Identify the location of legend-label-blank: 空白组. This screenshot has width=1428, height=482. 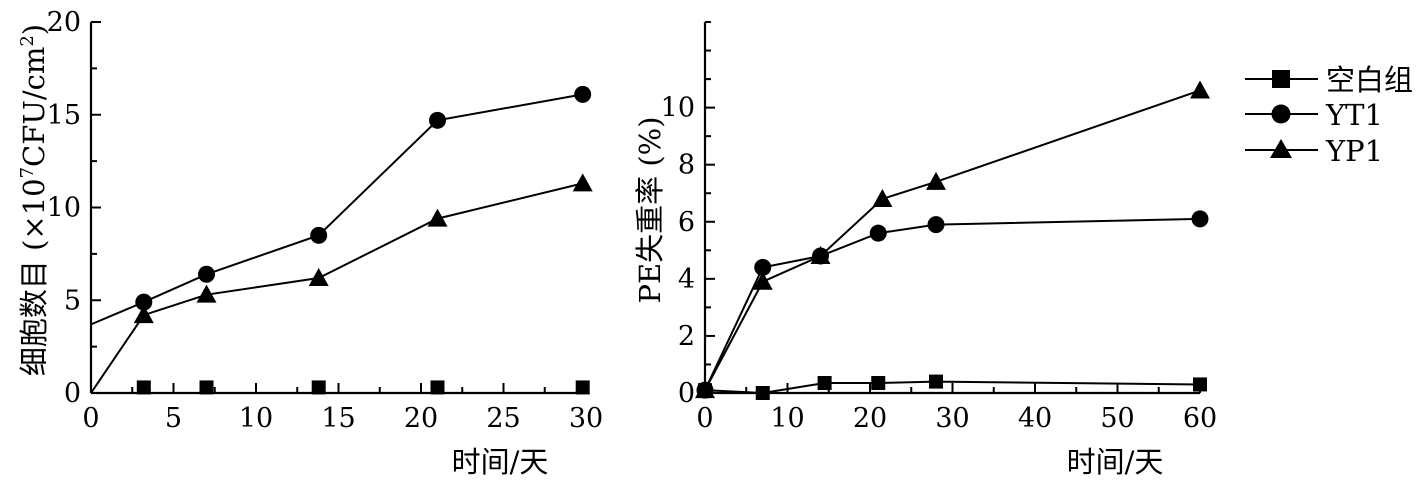
(1369, 80).